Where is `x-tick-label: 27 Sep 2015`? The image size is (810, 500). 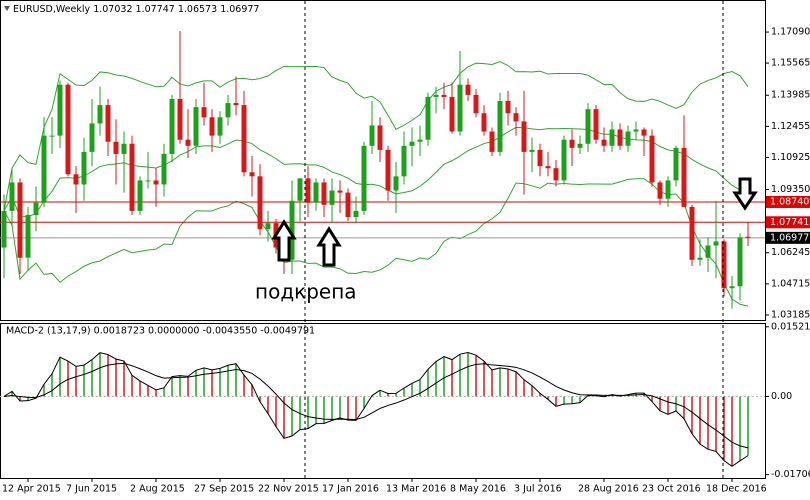
x-tick-label: 27 Sep 2015 is located at coordinates (224, 489).